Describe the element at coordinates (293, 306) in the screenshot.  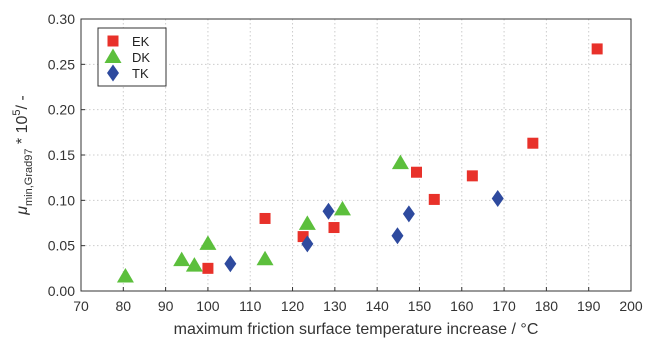
I see `x-tick-label: 120` at that location.